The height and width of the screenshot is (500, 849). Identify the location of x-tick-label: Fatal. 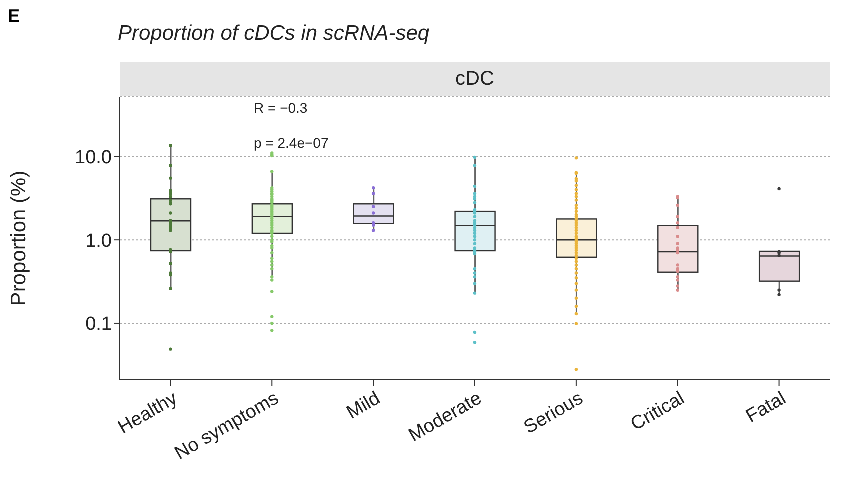
(766, 408).